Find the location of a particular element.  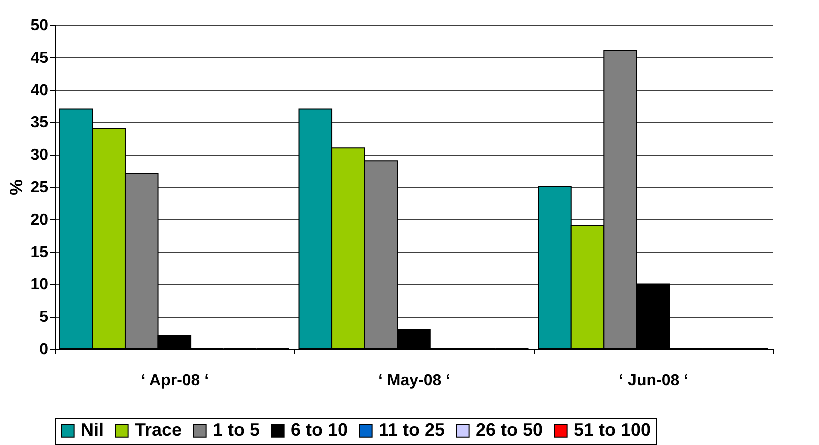

x-tick-label: ‘ Apr-08 ‘ is located at coordinates (175, 381).